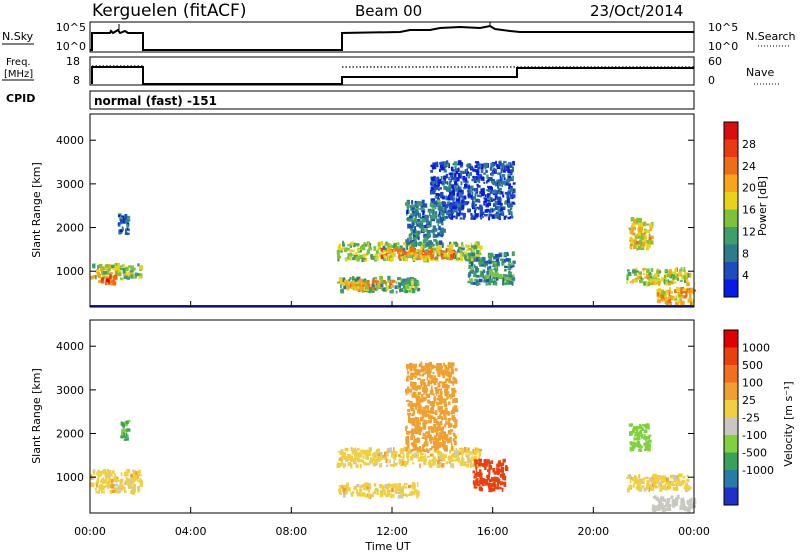 The width and height of the screenshot is (800, 554). I want to click on nave-label: Nave, so click(760, 72).